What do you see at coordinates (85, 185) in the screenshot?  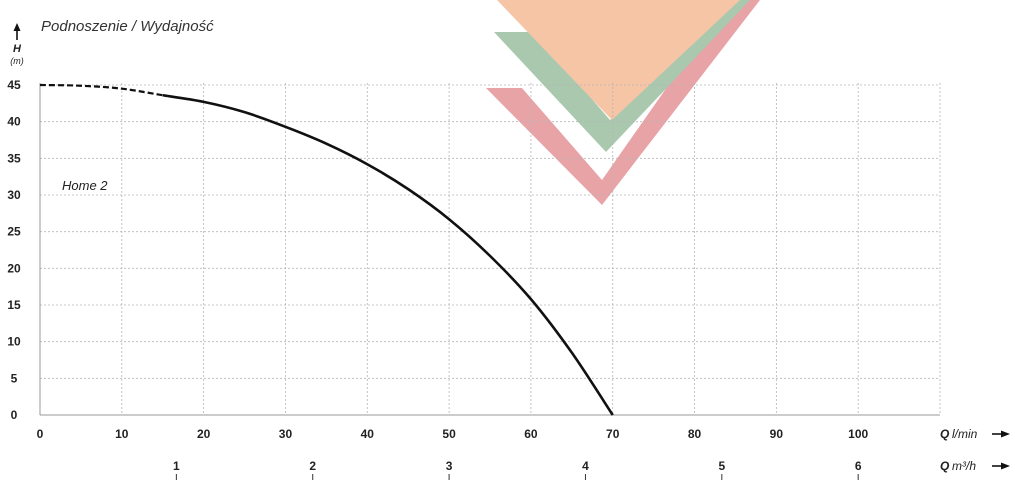 I see `series-label: Home 2` at bounding box center [85, 185].